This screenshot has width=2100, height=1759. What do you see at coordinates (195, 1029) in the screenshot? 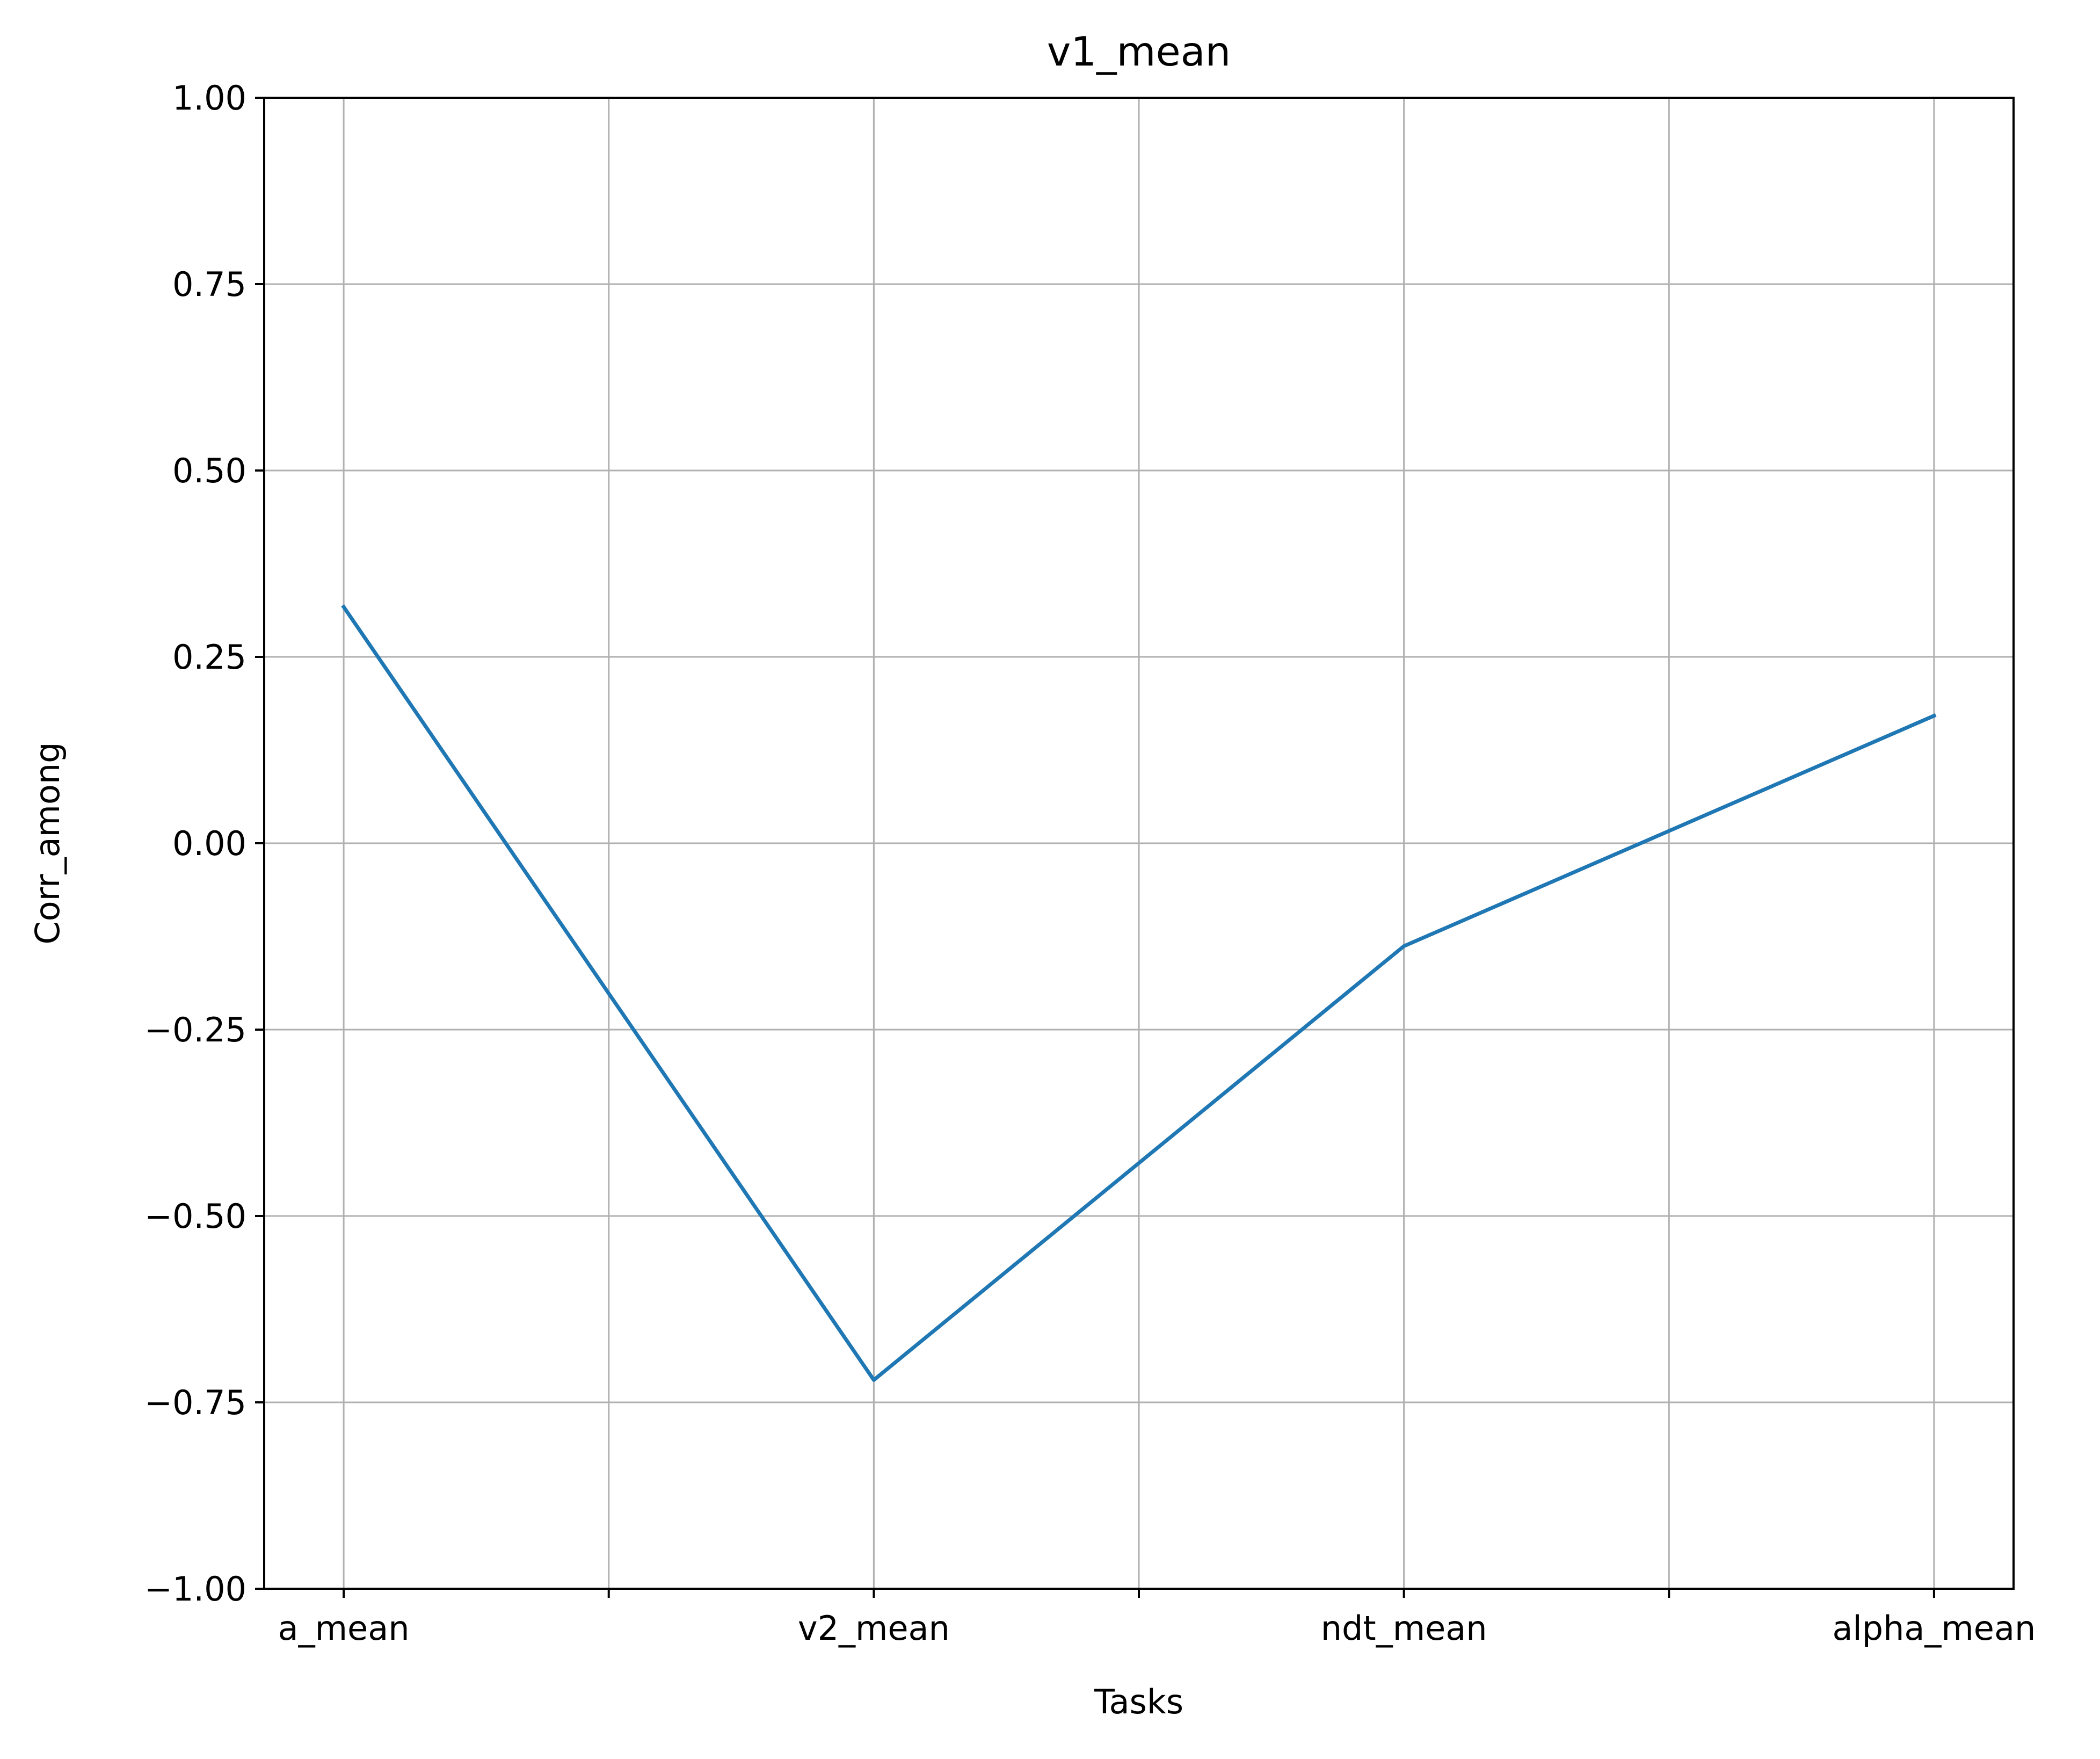
I see `y-tick-label: −0.25` at bounding box center [195, 1029].